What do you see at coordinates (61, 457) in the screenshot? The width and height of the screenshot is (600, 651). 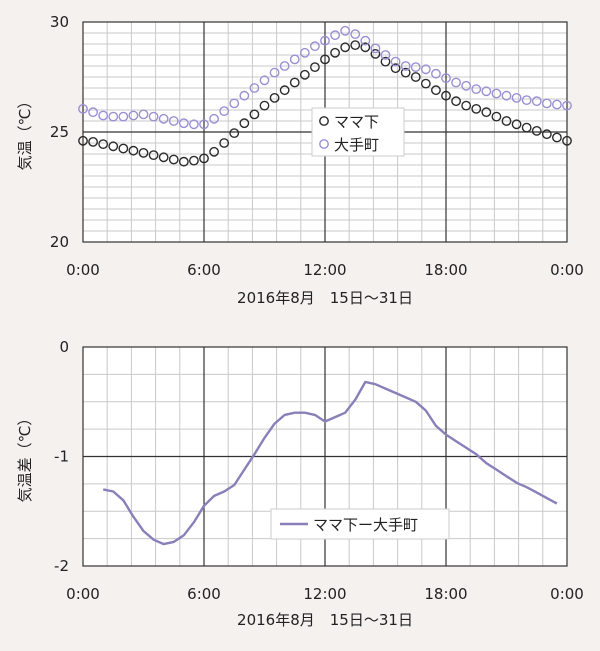 I see `y-tick-label: -1` at bounding box center [61, 457].